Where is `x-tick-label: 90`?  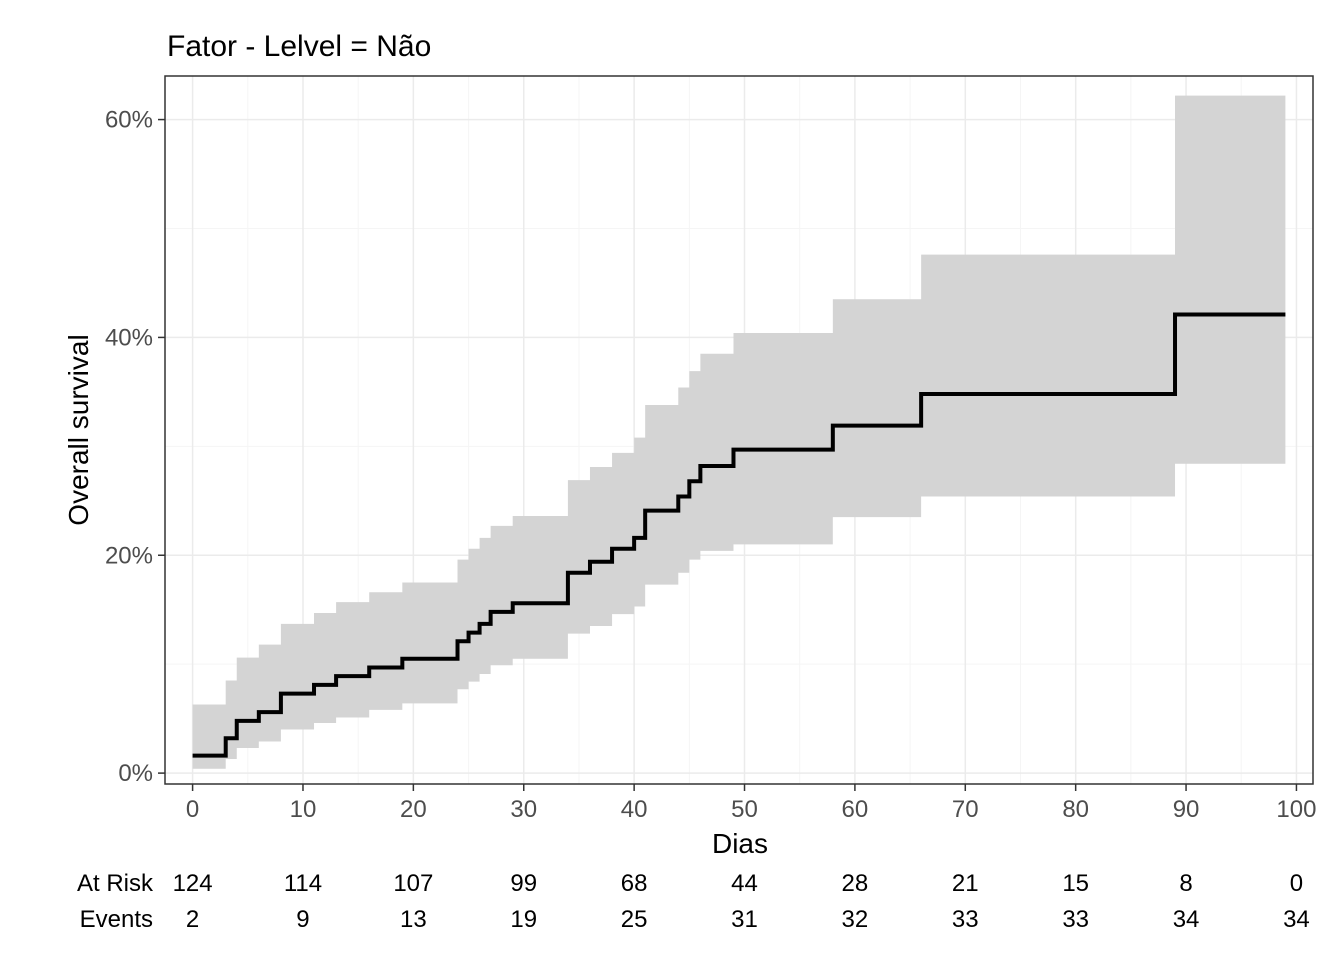
x-tick-label: 90 is located at coordinates (1186, 809).